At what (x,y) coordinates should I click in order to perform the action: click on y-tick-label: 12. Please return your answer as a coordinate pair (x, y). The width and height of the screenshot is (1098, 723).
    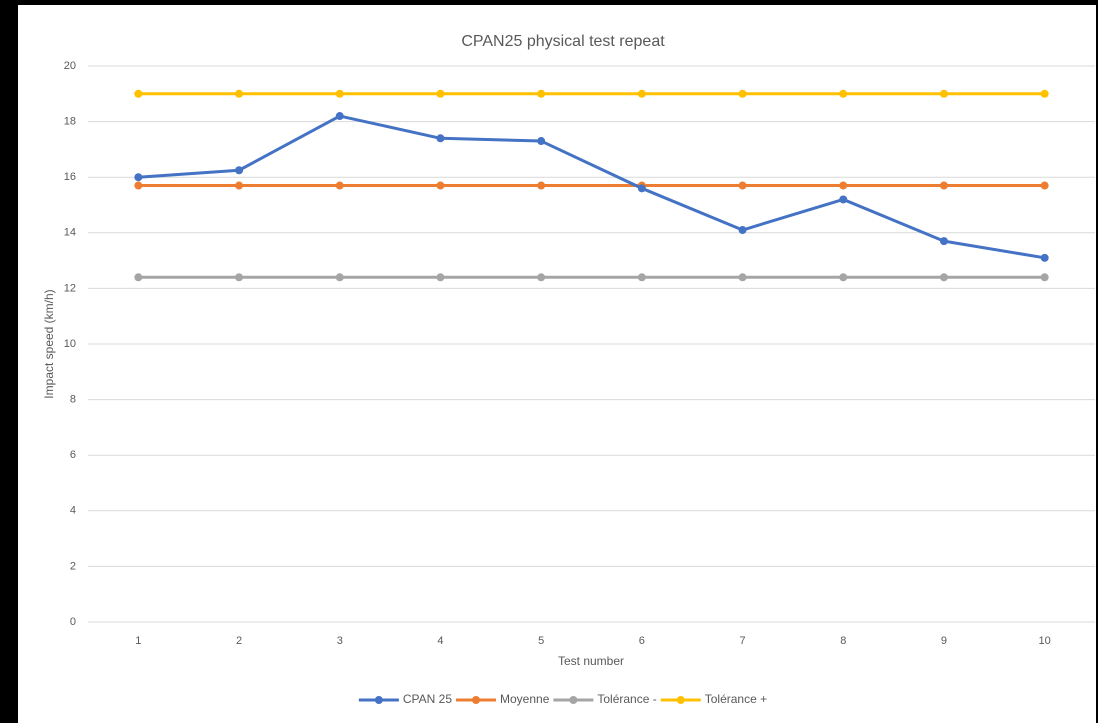
    Looking at the image, I should click on (70, 288).